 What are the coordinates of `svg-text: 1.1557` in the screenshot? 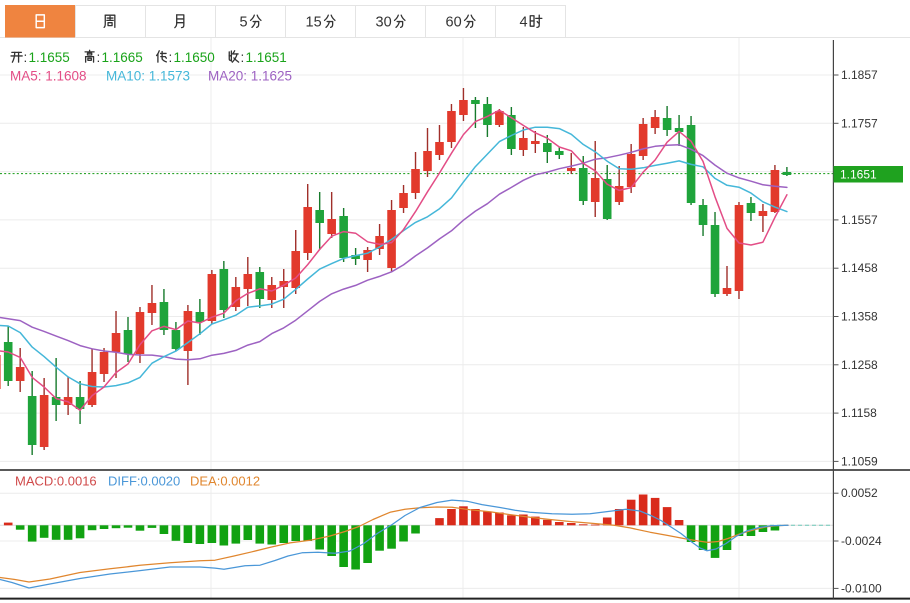 It's located at (859, 220).